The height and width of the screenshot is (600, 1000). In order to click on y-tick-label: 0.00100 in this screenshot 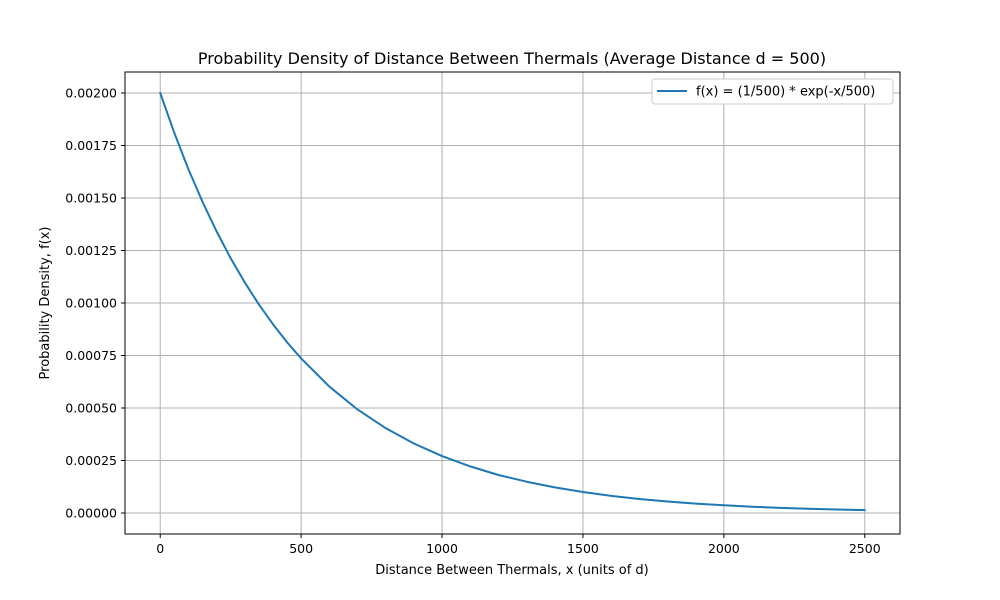, I will do `click(91, 303)`.